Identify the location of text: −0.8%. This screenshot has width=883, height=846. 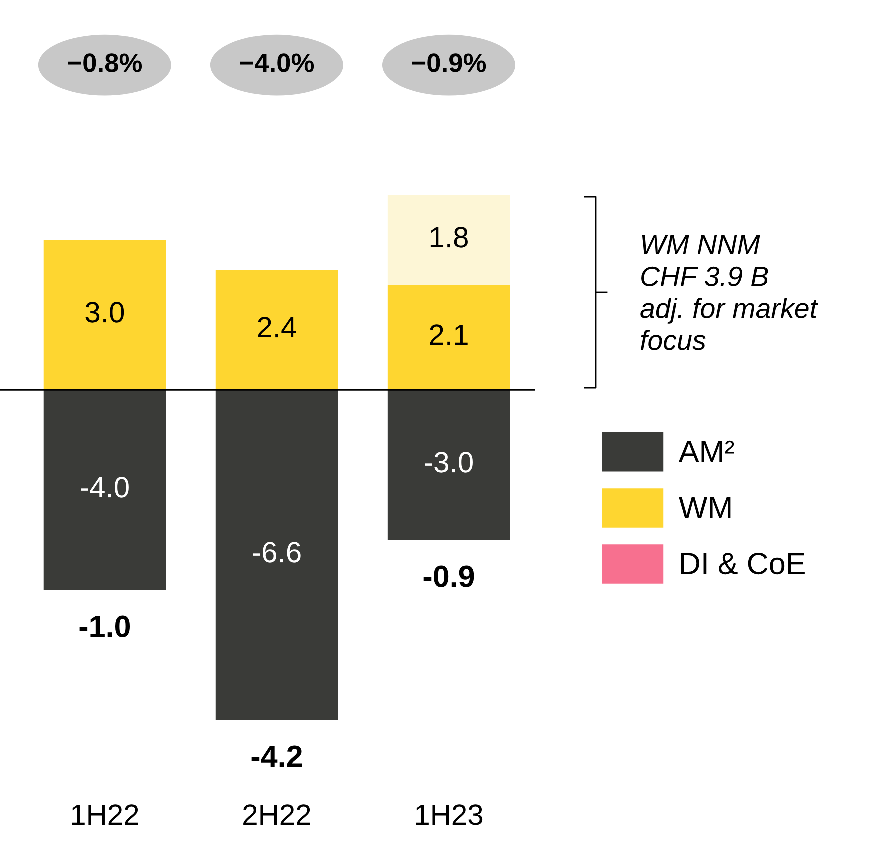
(105, 63).